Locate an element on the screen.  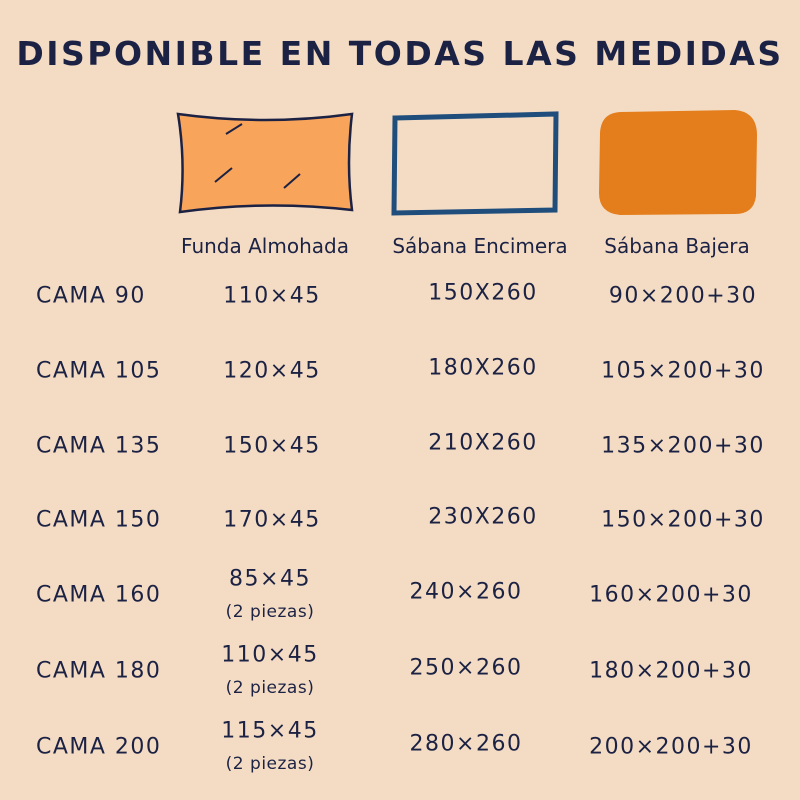
flat-sheet-size: 210X260 is located at coordinates (483, 443).